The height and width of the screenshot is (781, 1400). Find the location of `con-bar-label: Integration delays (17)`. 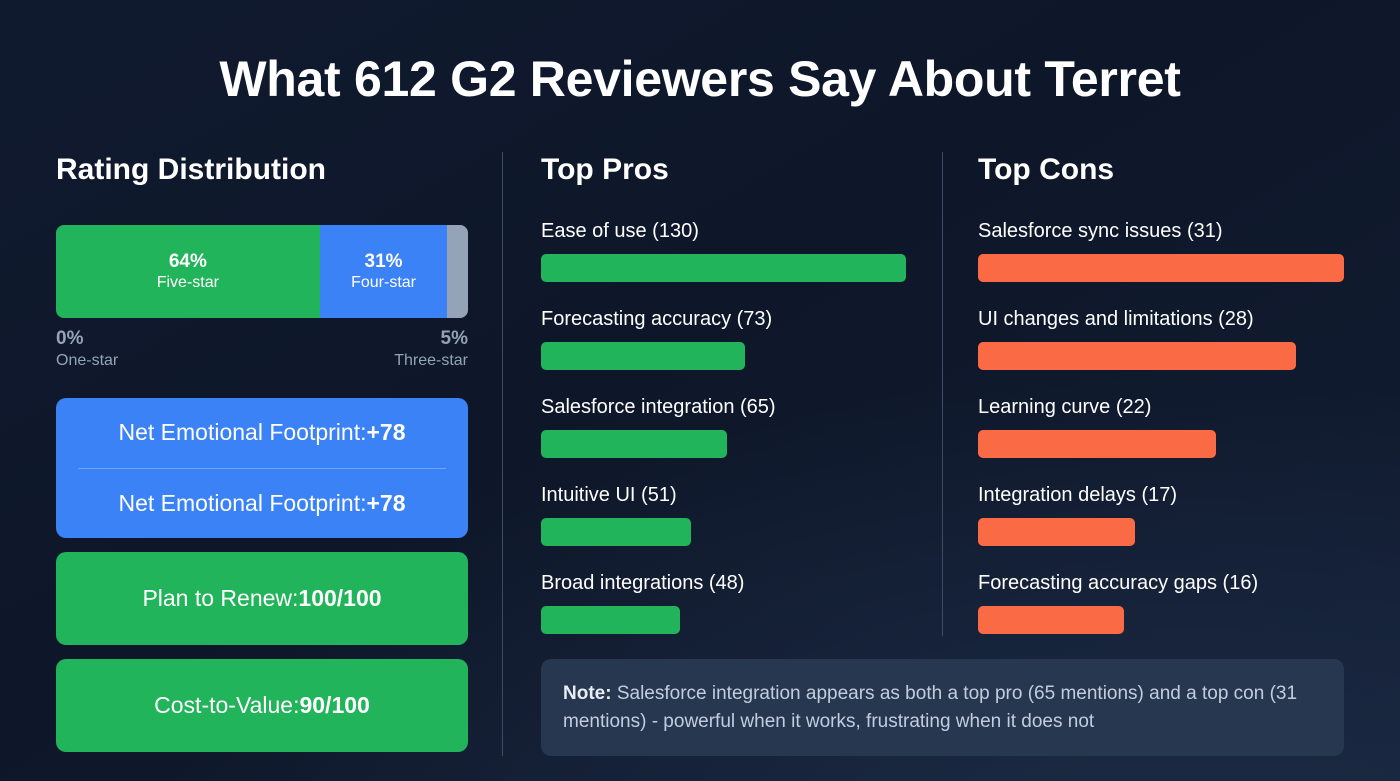

con-bar-label: Integration delays (17) is located at coordinates (1078, 495).